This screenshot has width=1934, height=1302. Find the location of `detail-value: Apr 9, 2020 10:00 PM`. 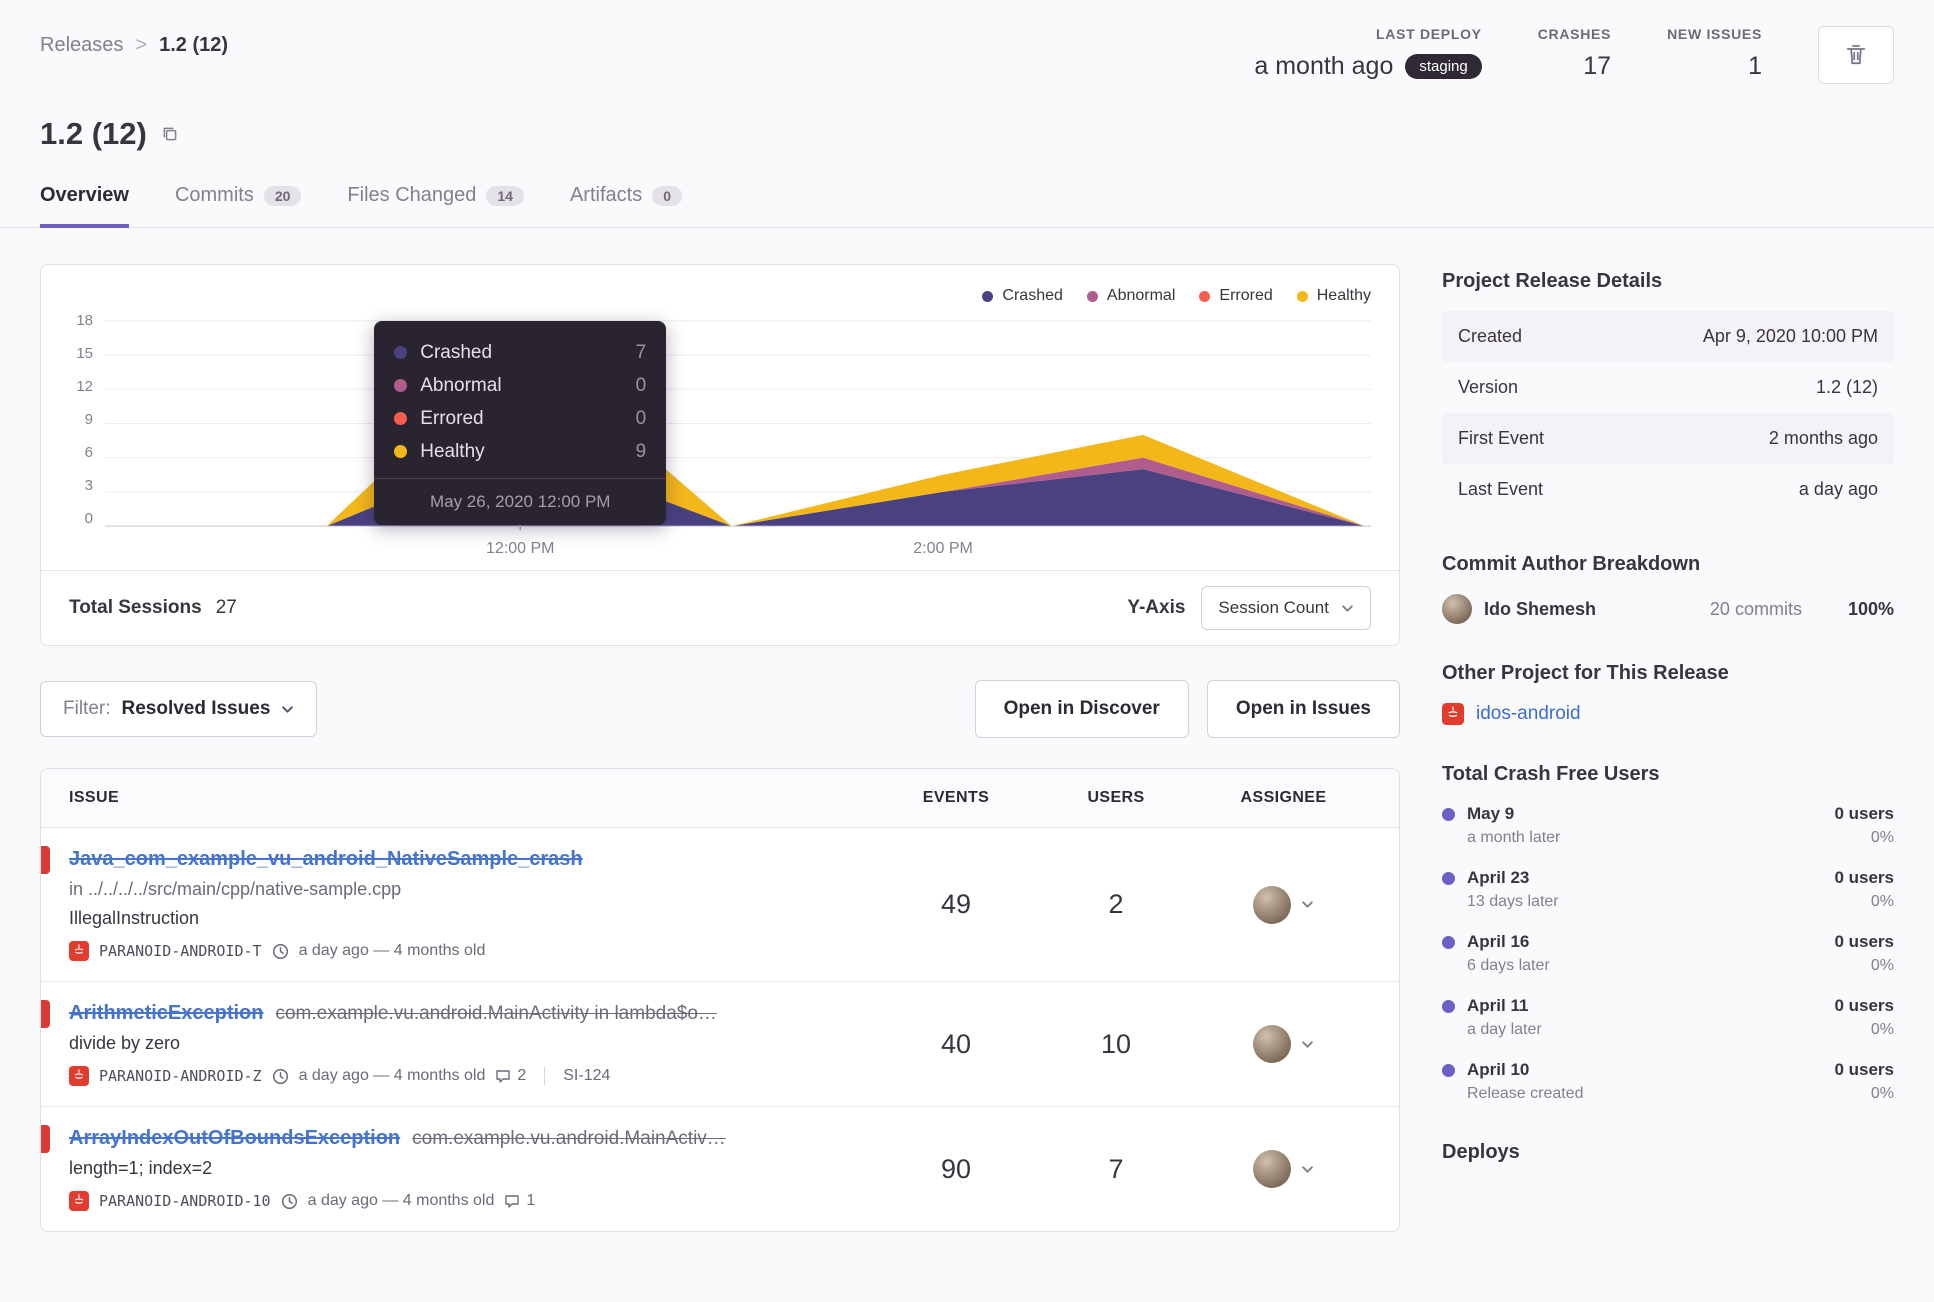

detail-value: Apr 9, 2020 10:00 PM is located at coordinates (1790, 336).